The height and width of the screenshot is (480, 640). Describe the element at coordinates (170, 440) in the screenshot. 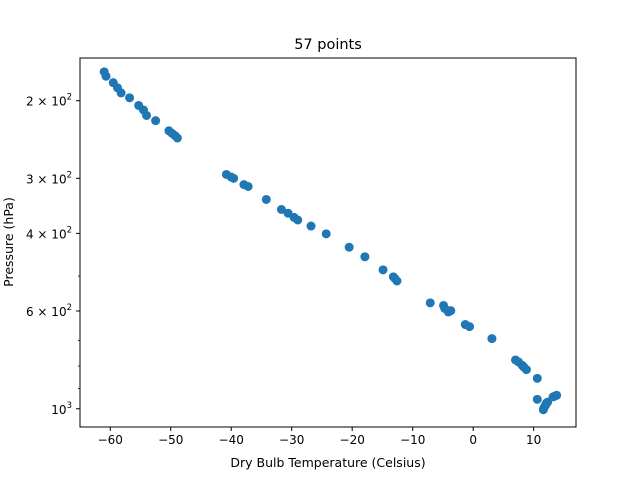

I see `x-tick-label: −50` at that location.